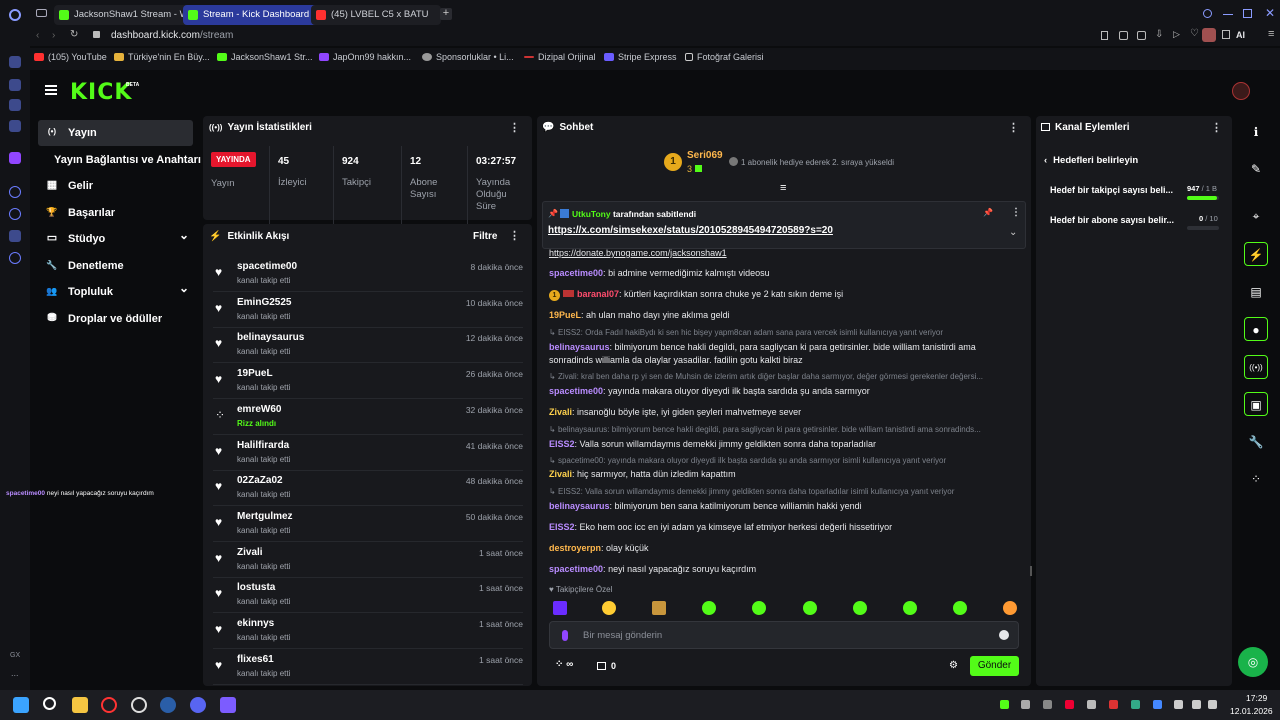  Describe the element at coordinates (953, 665) in the screenshot. I see `chat-settings-icon: ⚙` at that location.